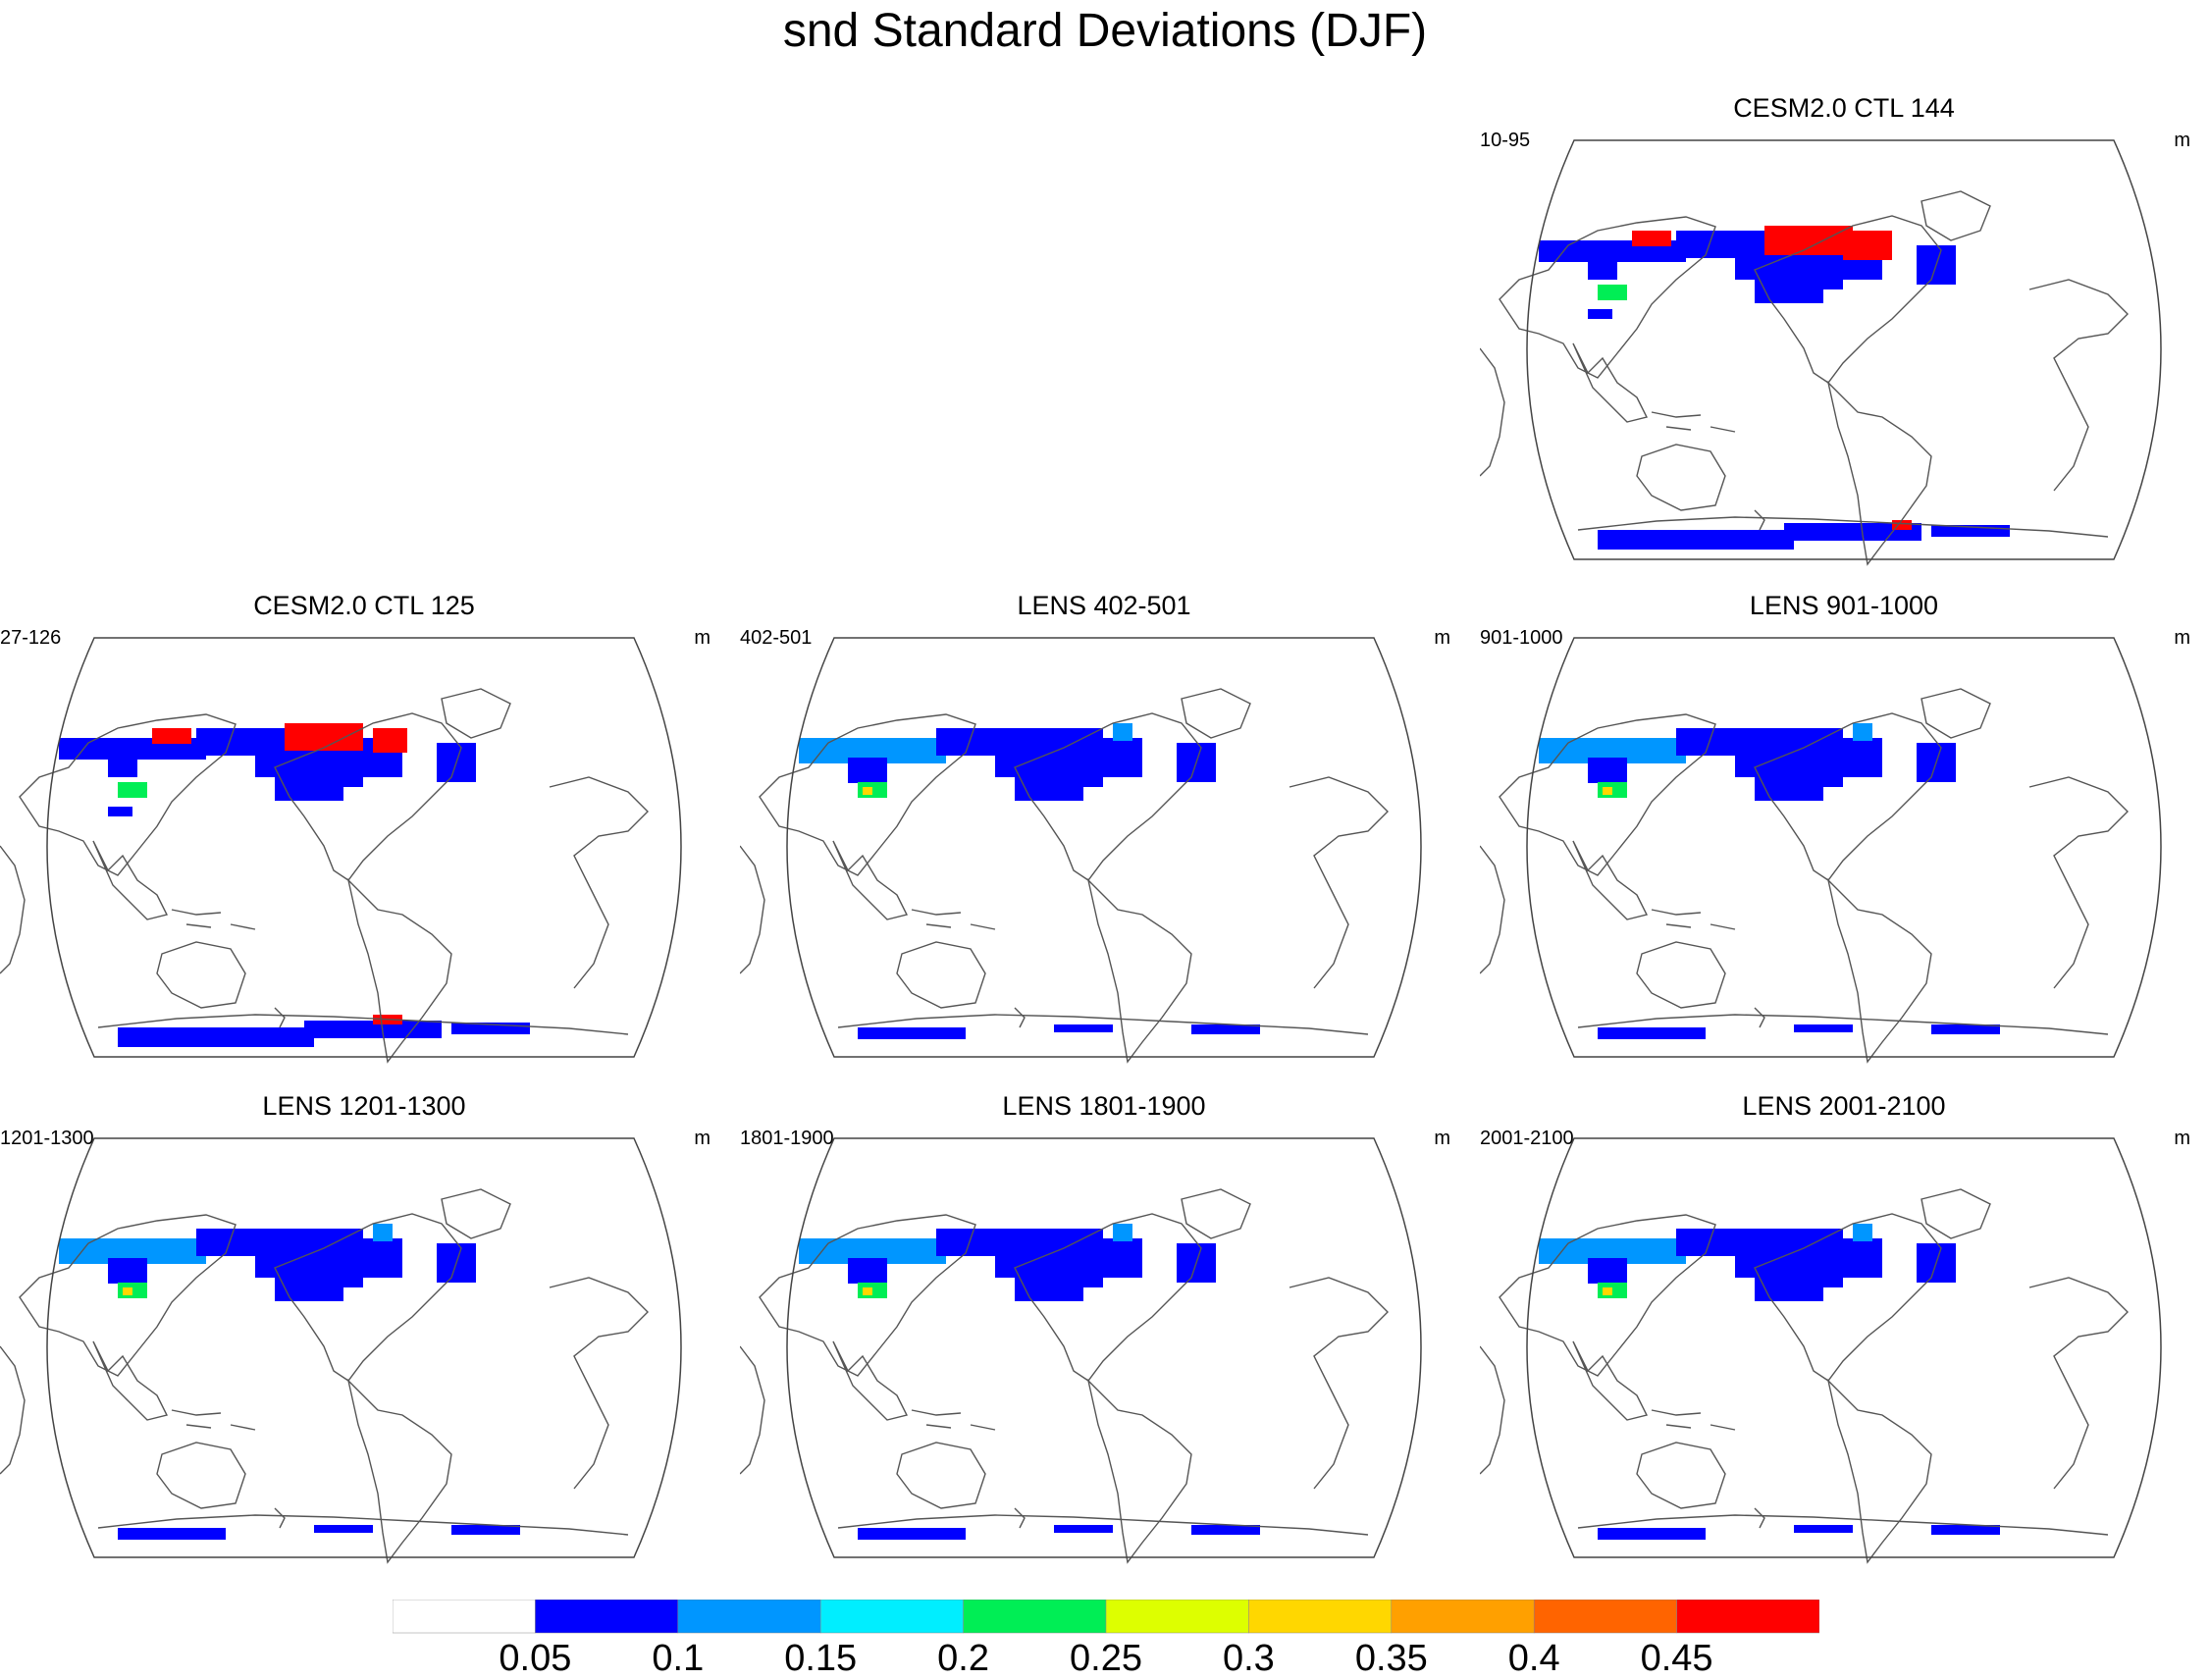  Describe the element at coordinates (1521, 638) in the screenshot. I see `year-range-label: 901-1000` at that location.